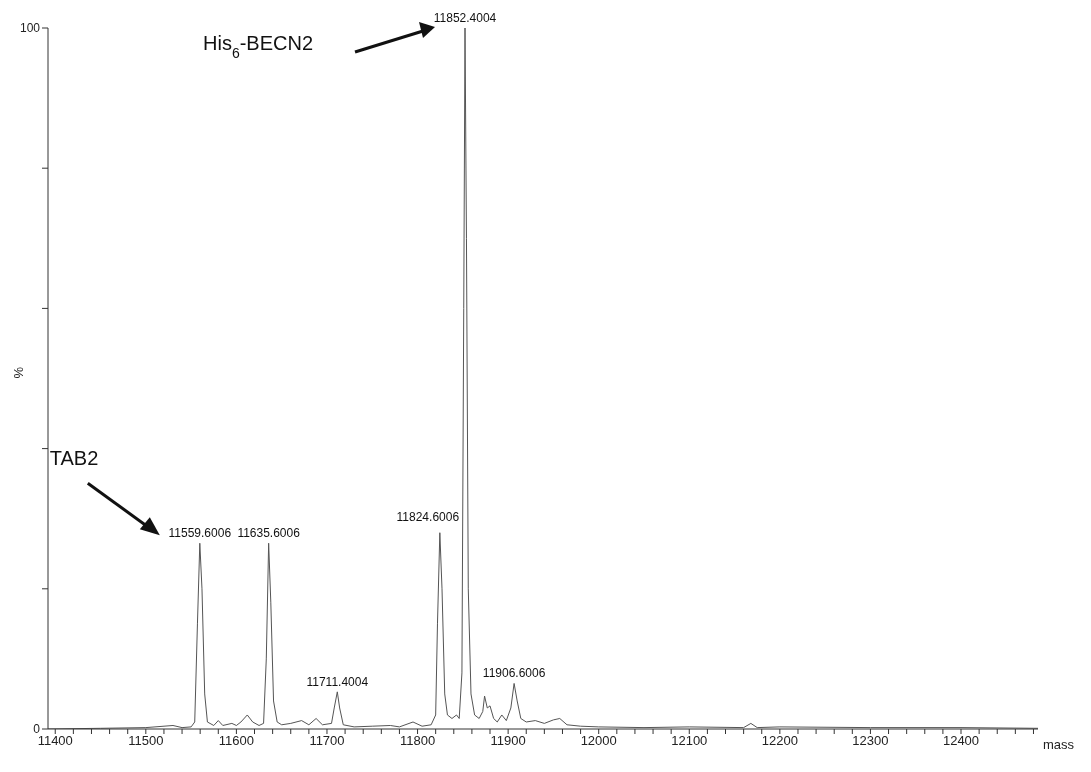 The width and height of the screenshot is (1091, 772). What do you see at coordinates (508, 741) in the screenshot?
I see `x-tick-label: 11900` at bounding box center [508, 741].